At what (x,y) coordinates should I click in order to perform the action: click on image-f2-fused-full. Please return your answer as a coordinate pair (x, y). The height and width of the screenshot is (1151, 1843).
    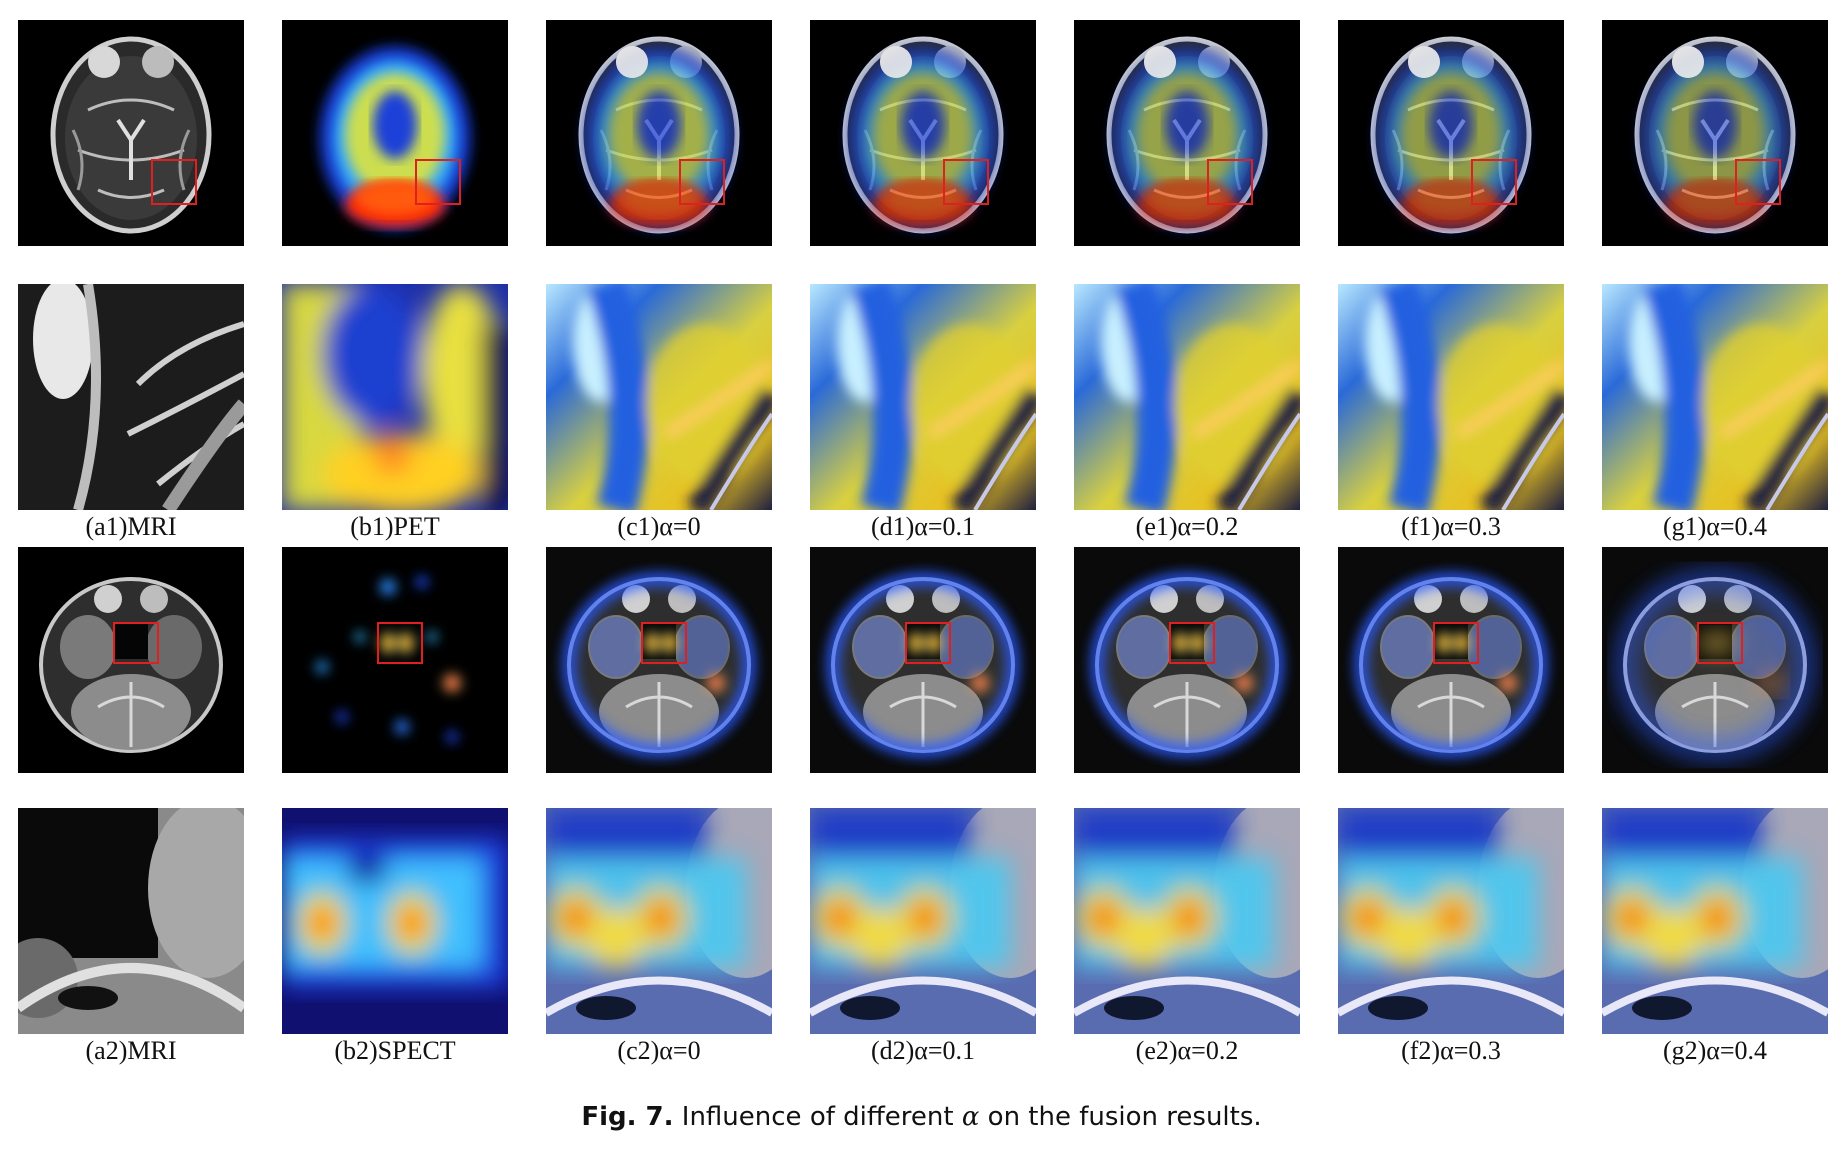
    Looking at the image, I should click on (1451, 660).